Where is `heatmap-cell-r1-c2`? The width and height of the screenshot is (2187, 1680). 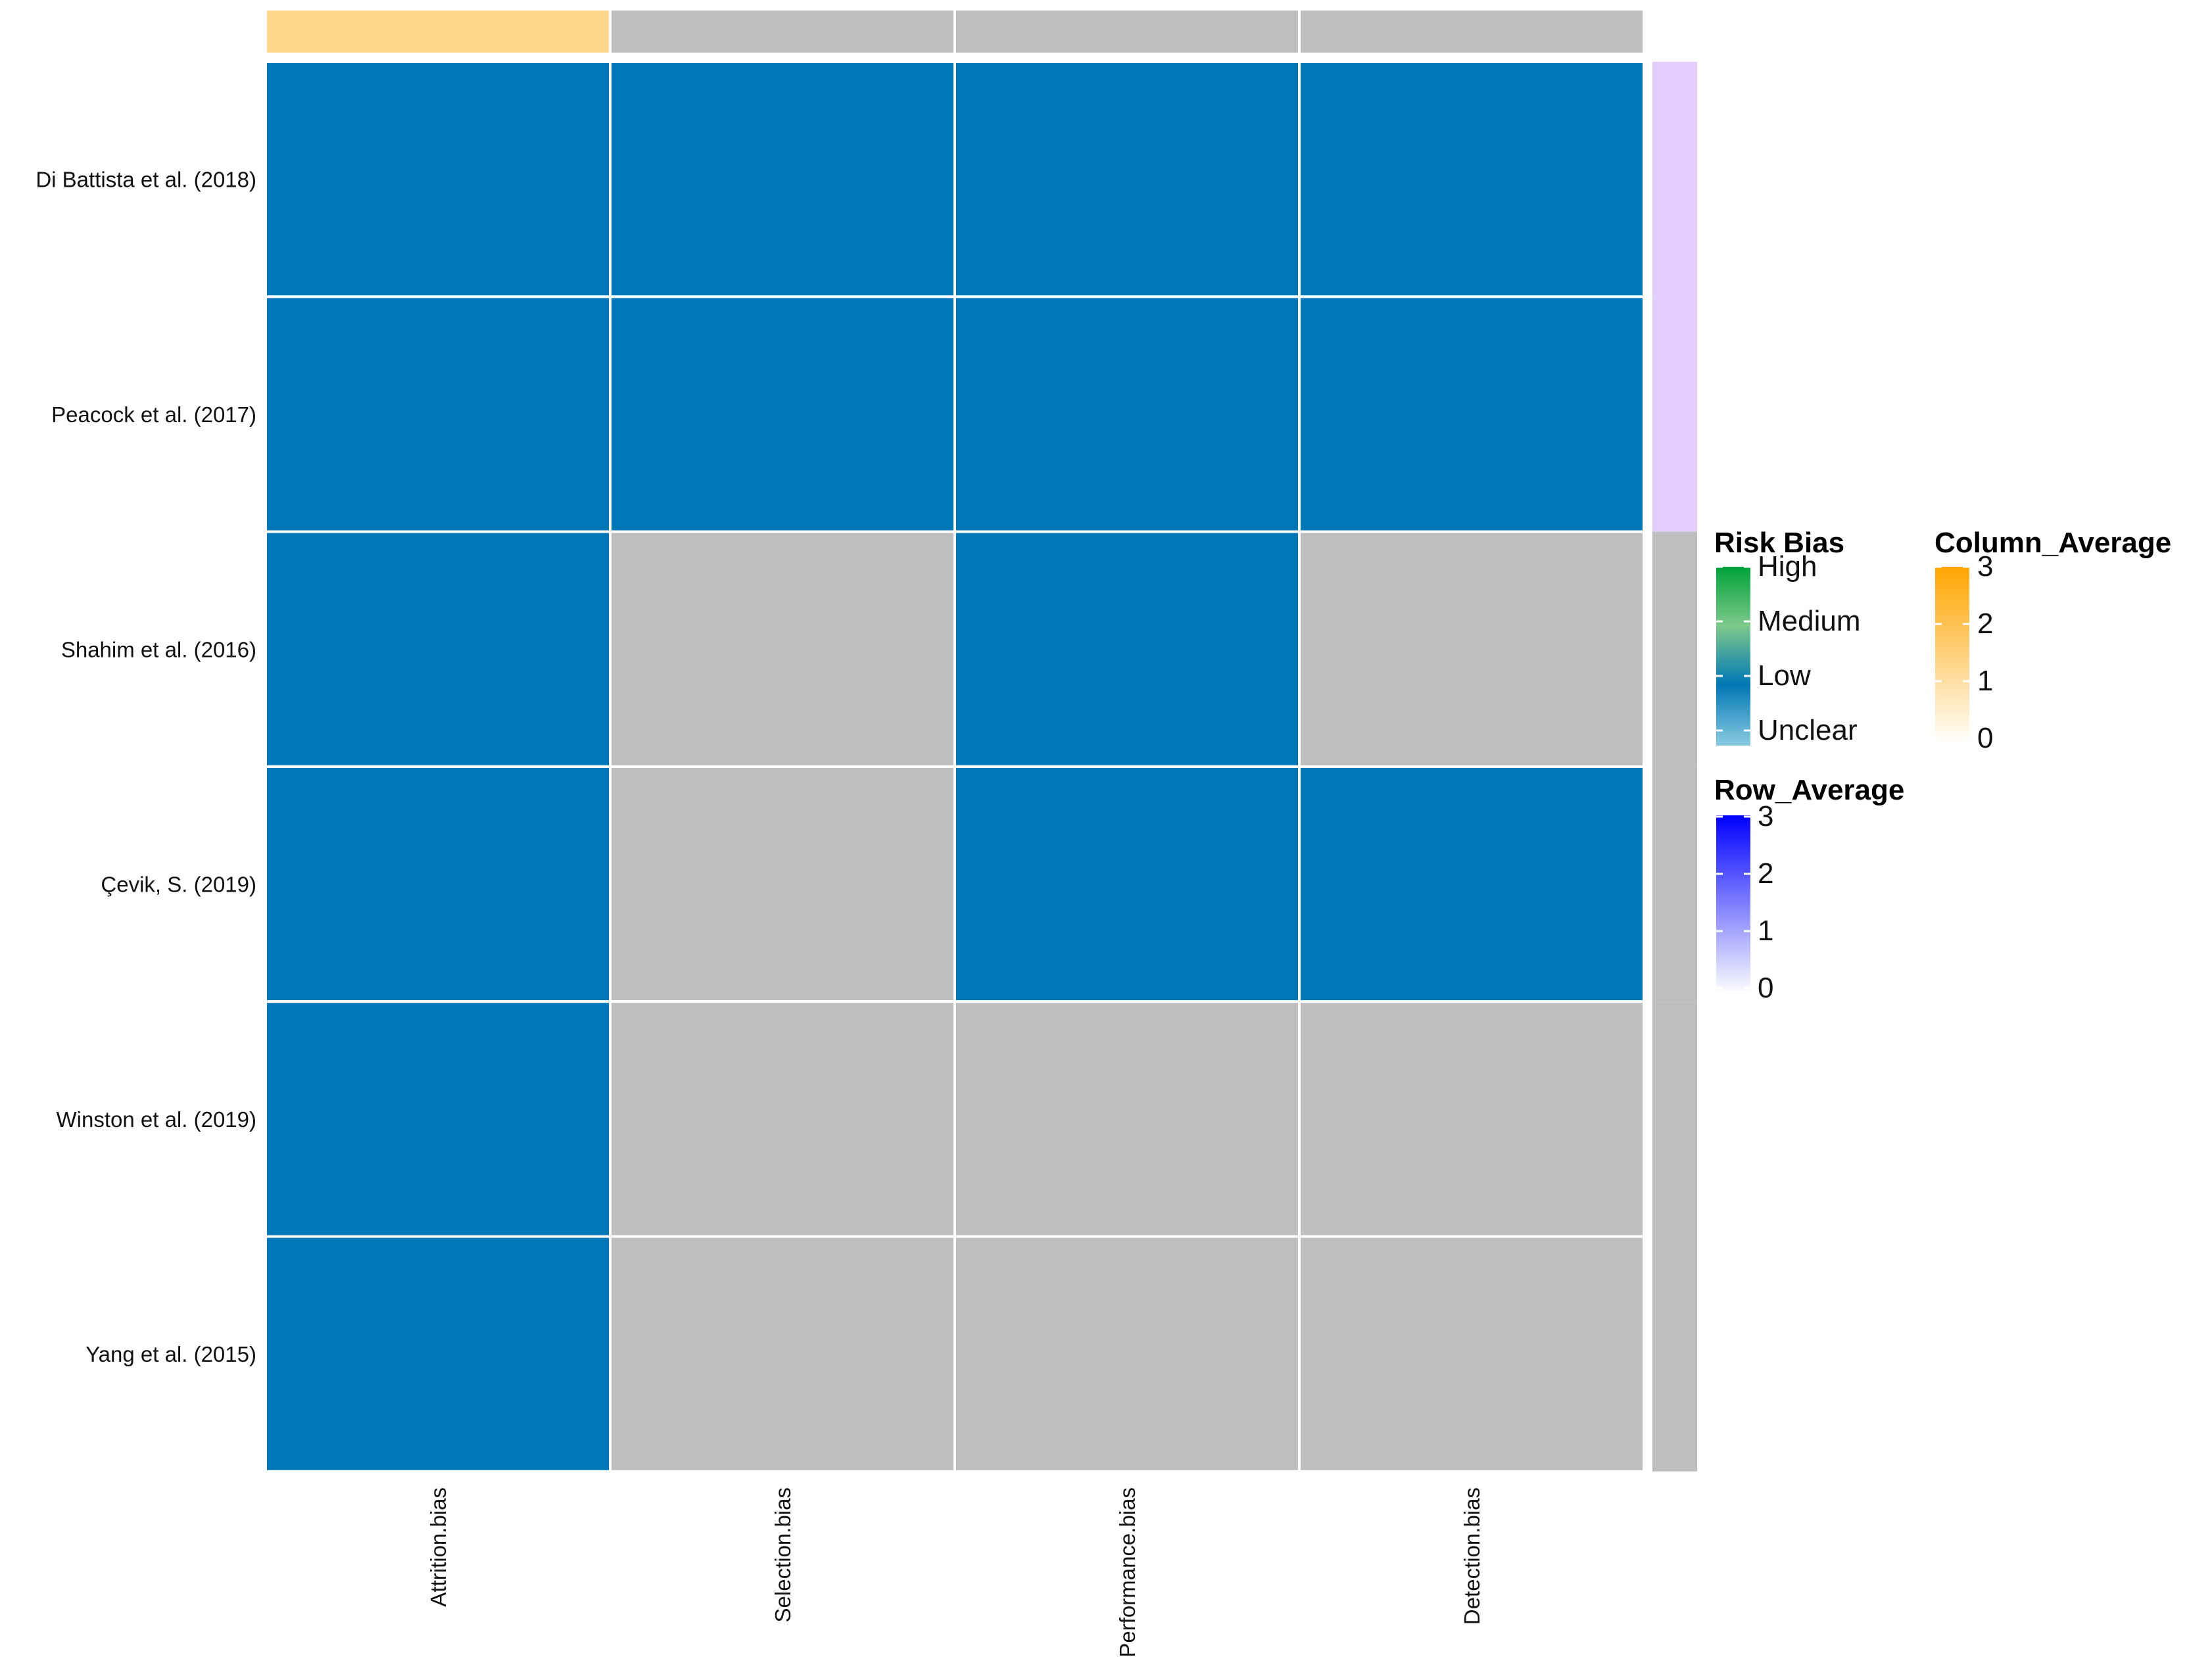 heatmap-cell-r1-c2 is located at coordinates (782, 179).